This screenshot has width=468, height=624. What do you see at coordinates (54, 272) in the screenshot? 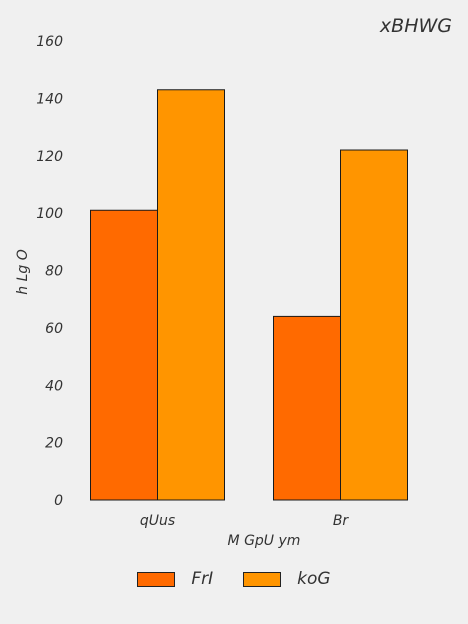
I see `y-tick-label: 80` at bounding box center [54, 272].